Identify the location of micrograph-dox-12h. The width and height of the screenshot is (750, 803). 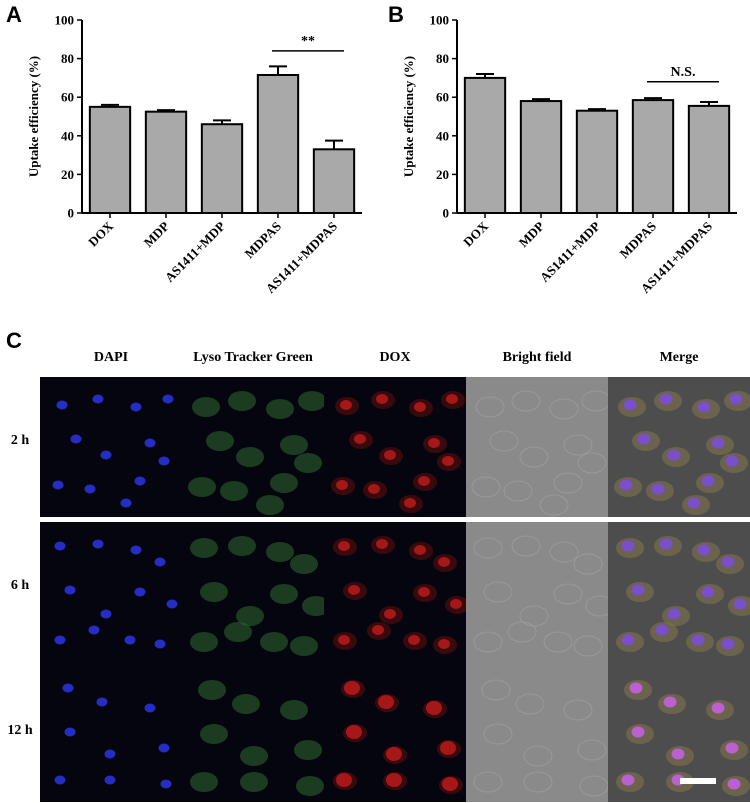
(395, 732).